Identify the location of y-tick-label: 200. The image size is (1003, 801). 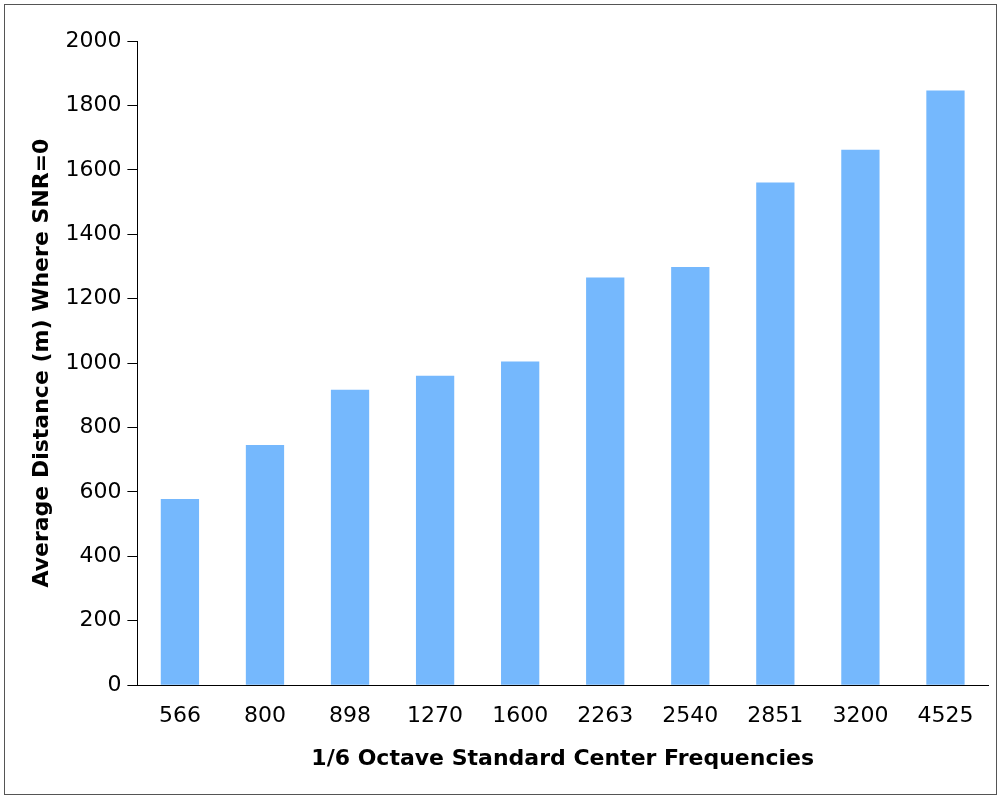
(100, 619).